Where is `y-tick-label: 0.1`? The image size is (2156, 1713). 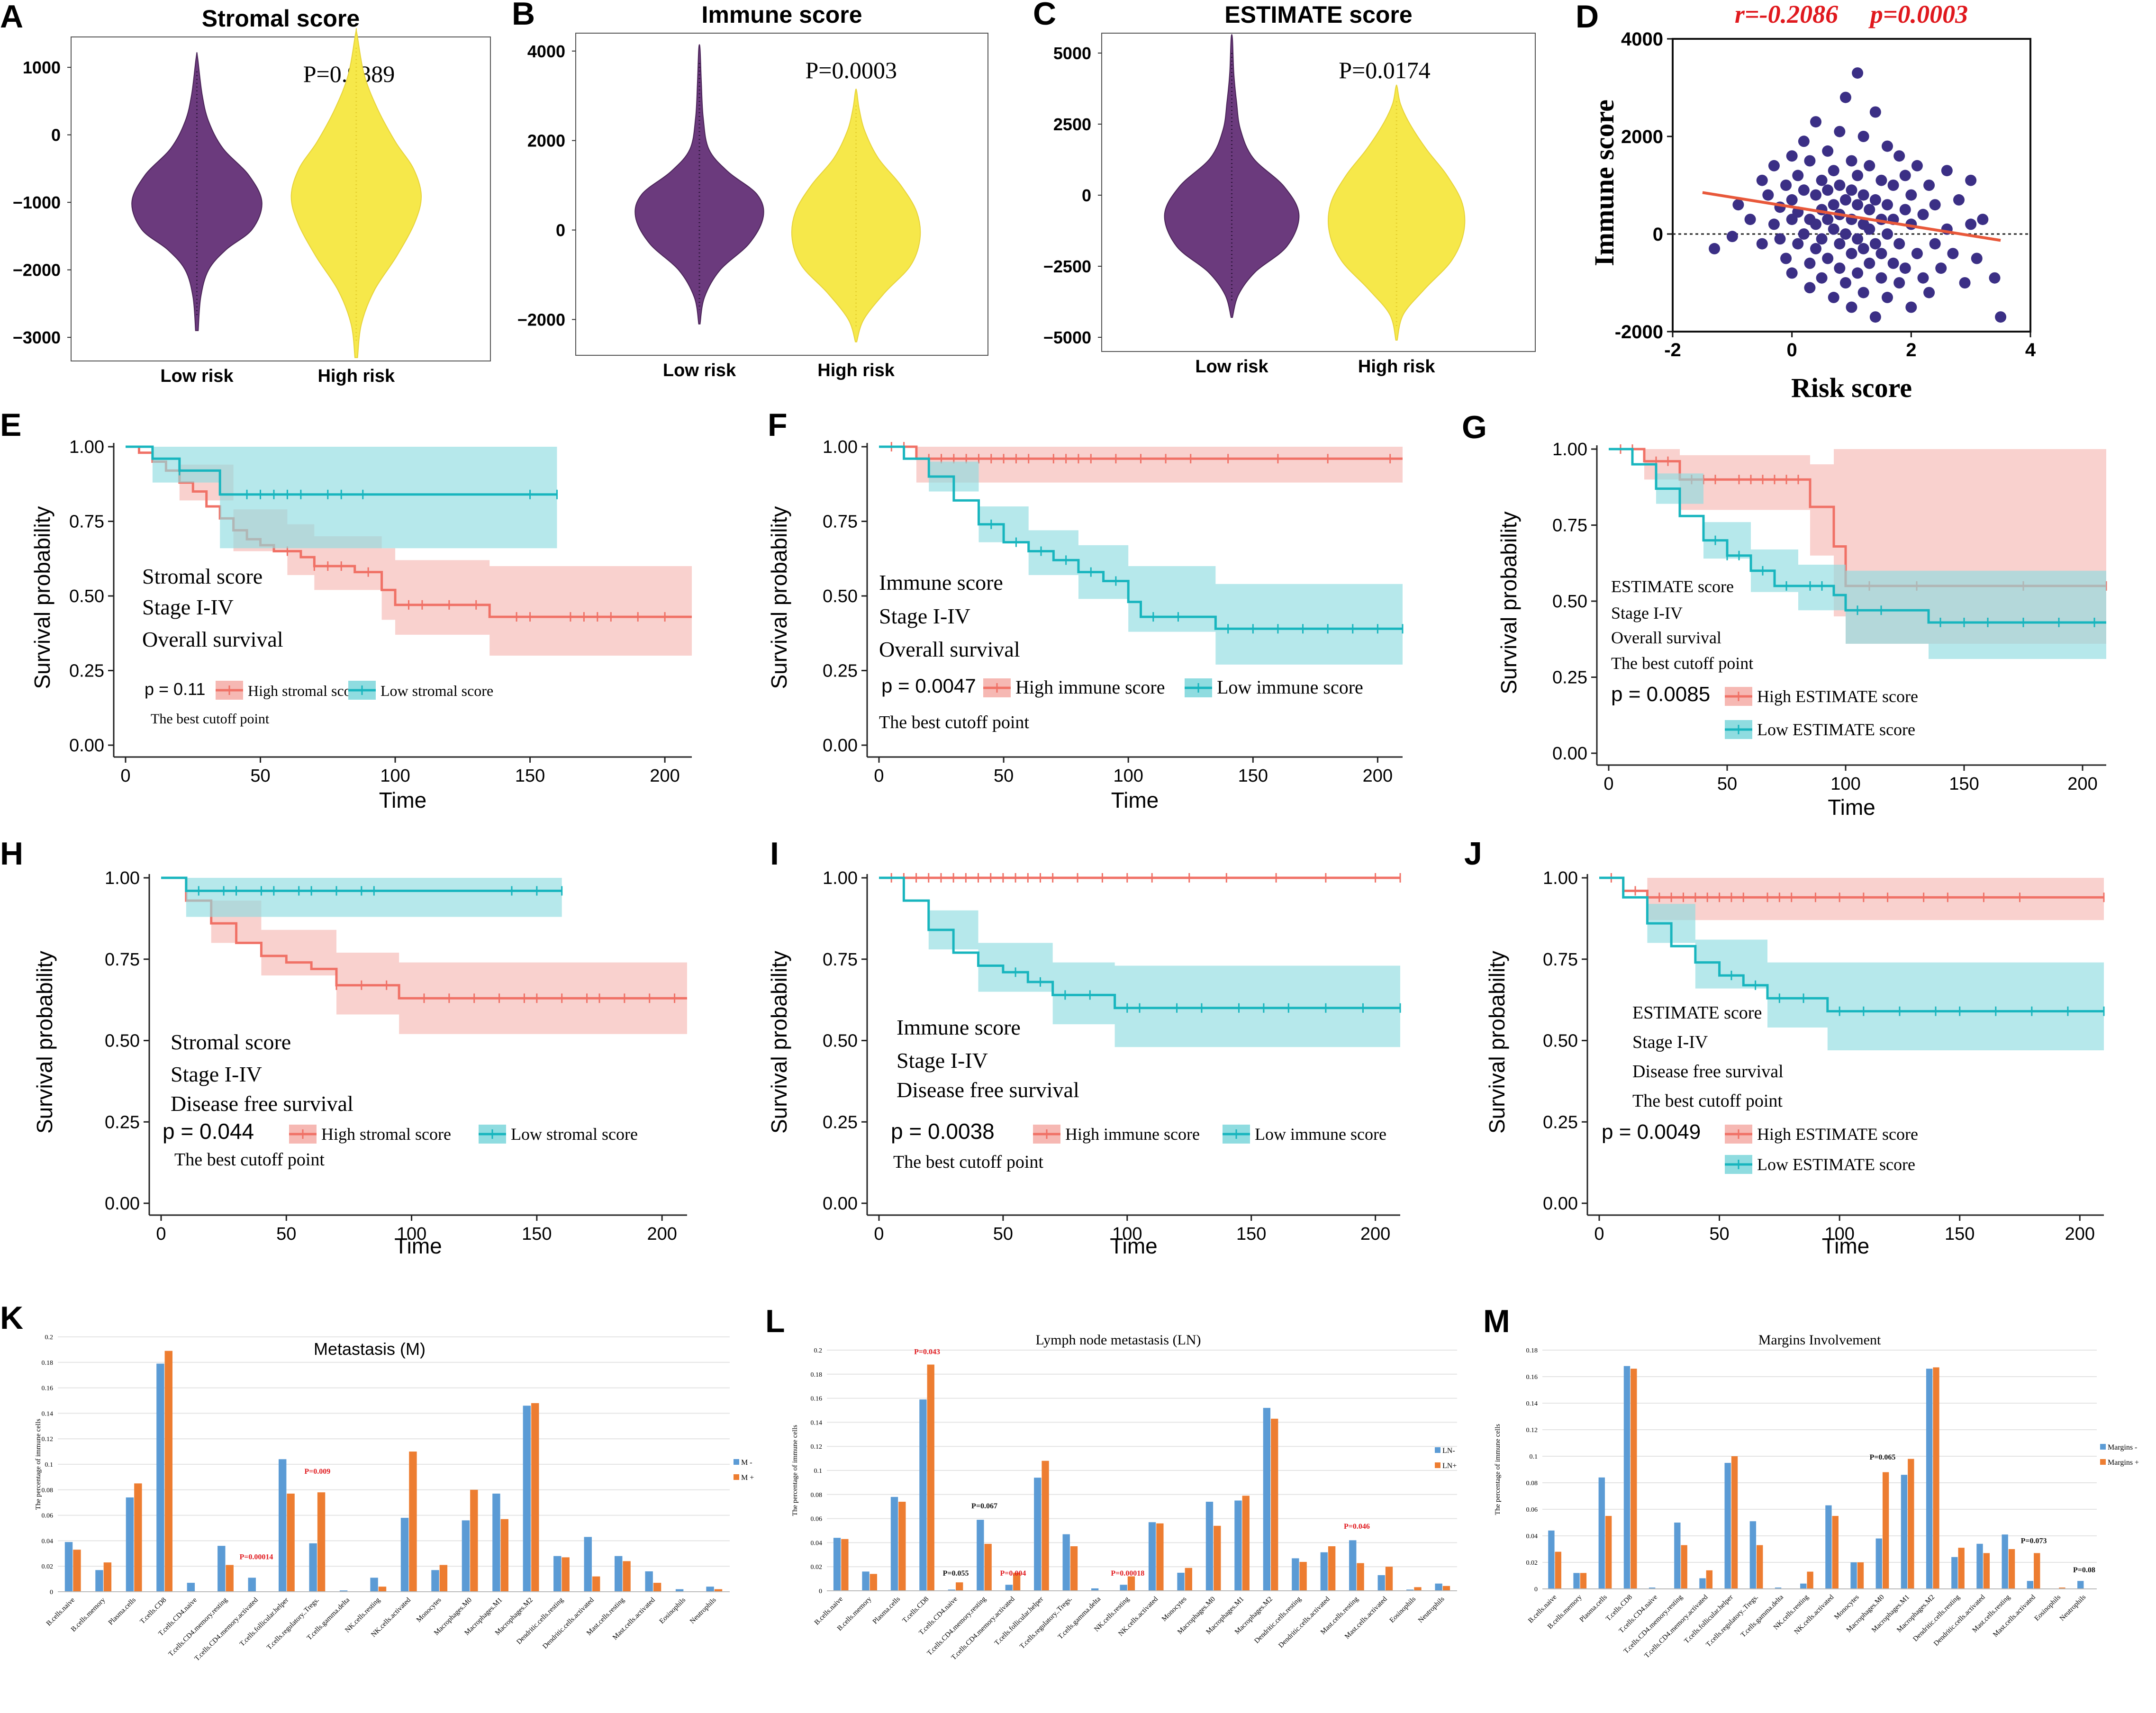
y-tick-label: 0.1 is located at coordinates (50, 1465).